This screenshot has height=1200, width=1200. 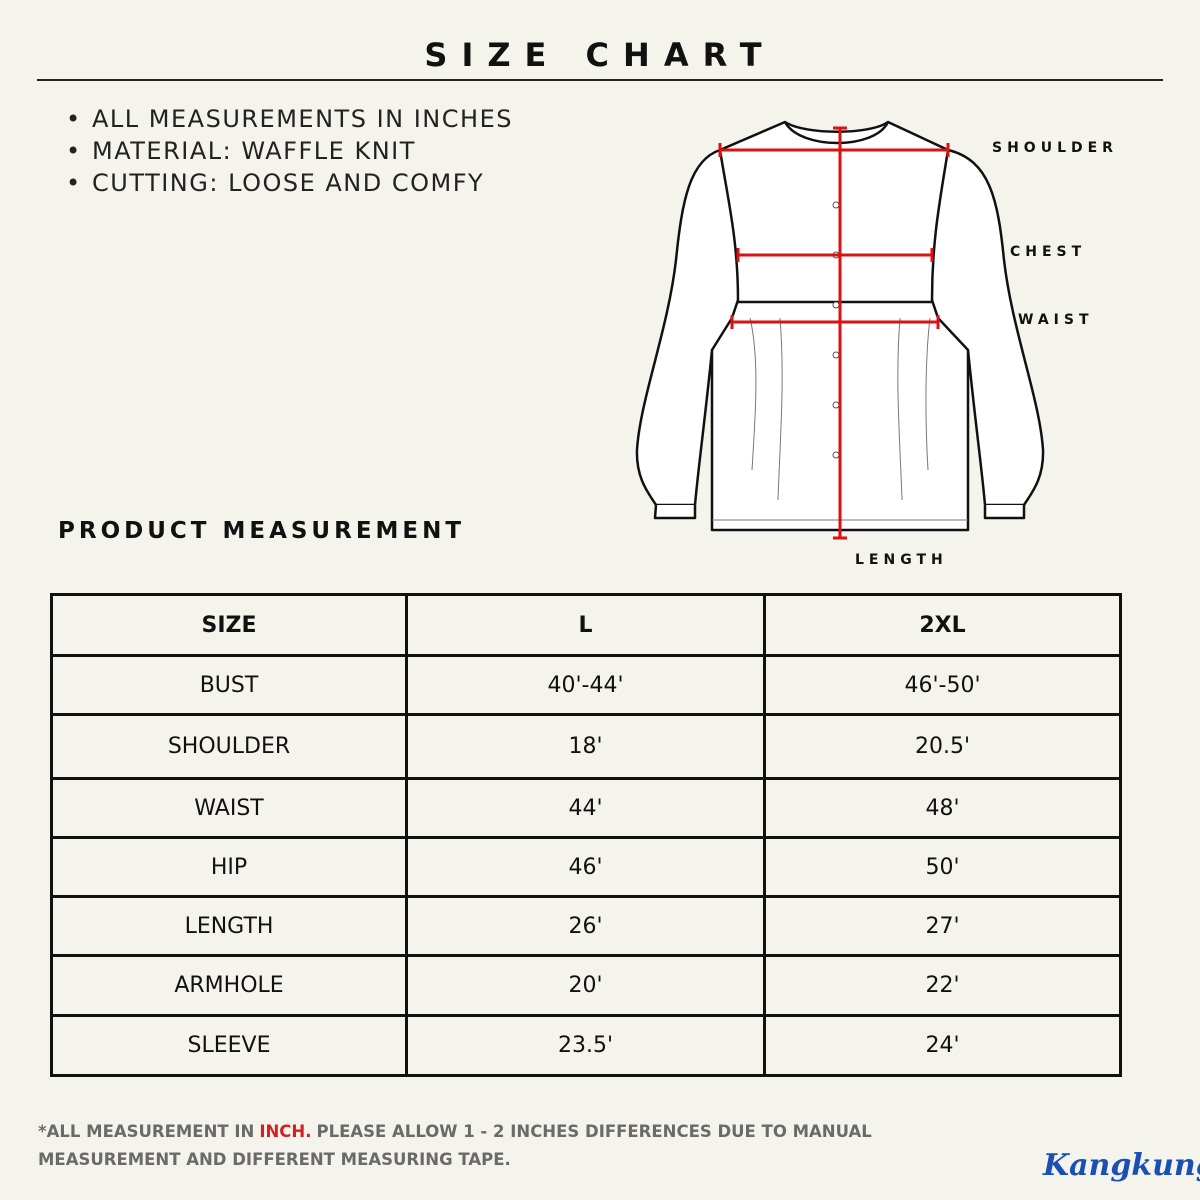 I want to click on header-cell: L, so click(x=585, y=625).